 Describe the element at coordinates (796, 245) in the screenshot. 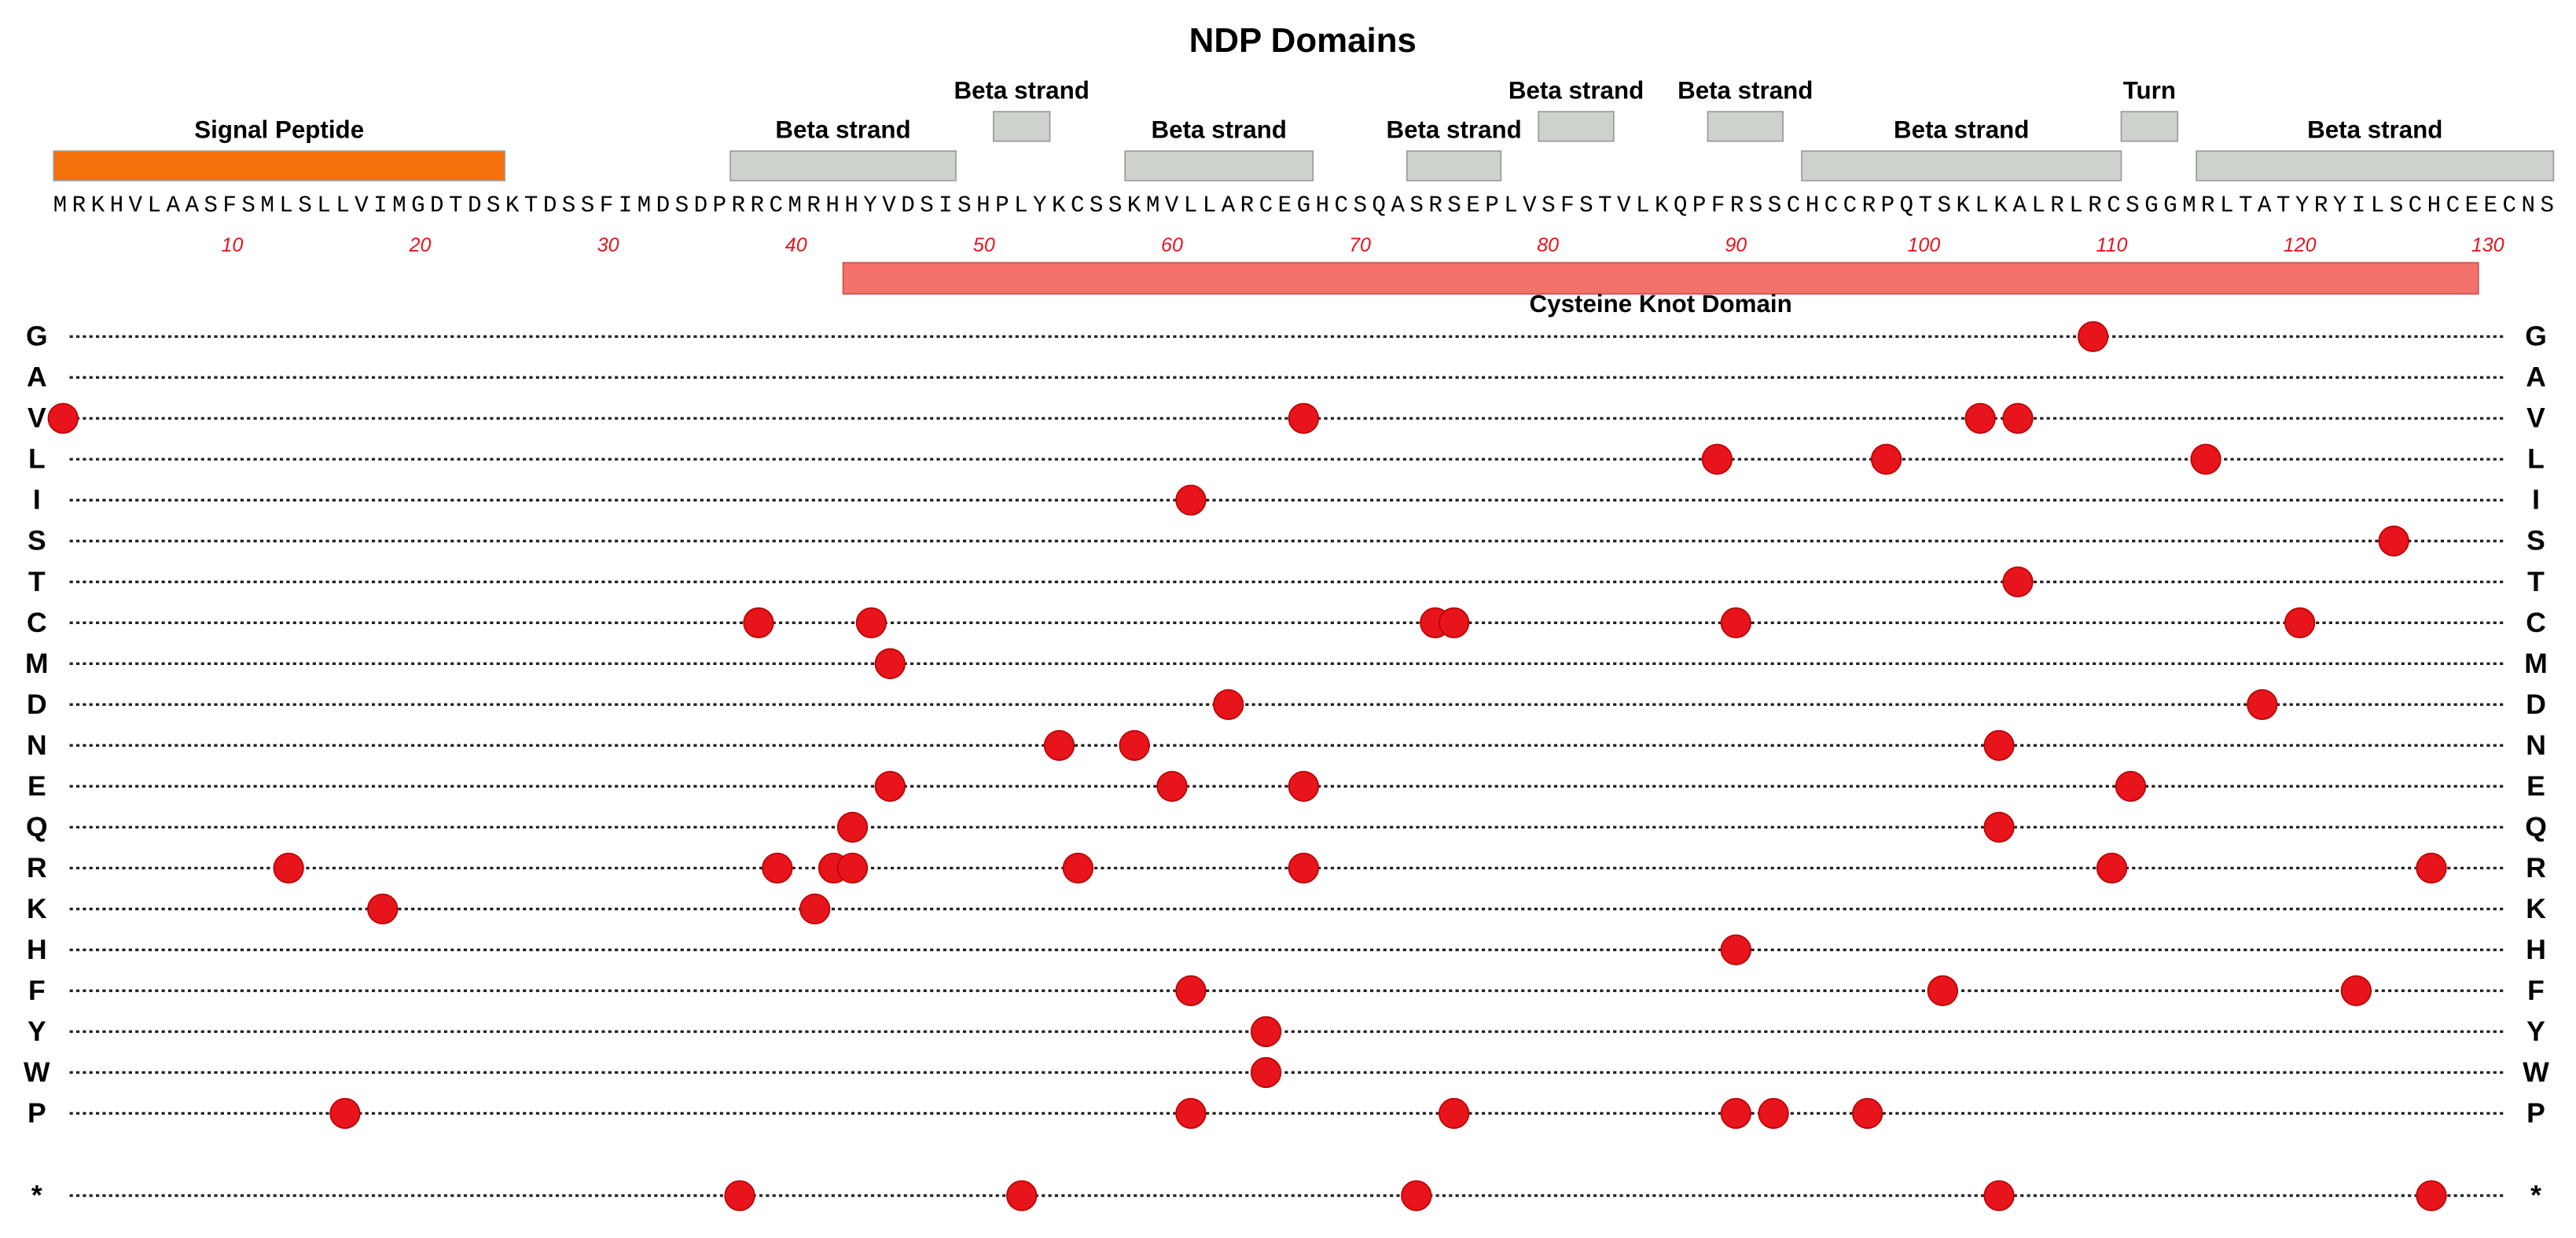

I see `x-tick-label: 40` at that location.